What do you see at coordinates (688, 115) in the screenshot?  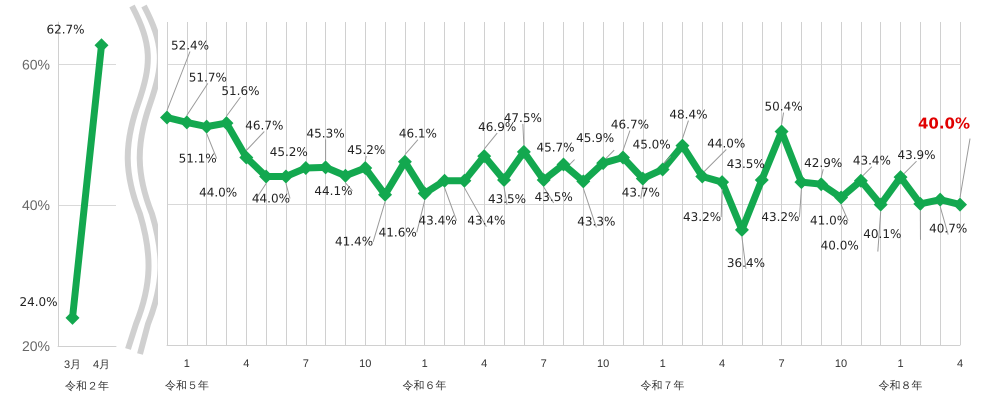 I see `data-label: 48.4%` at bounding box center [688, 115].